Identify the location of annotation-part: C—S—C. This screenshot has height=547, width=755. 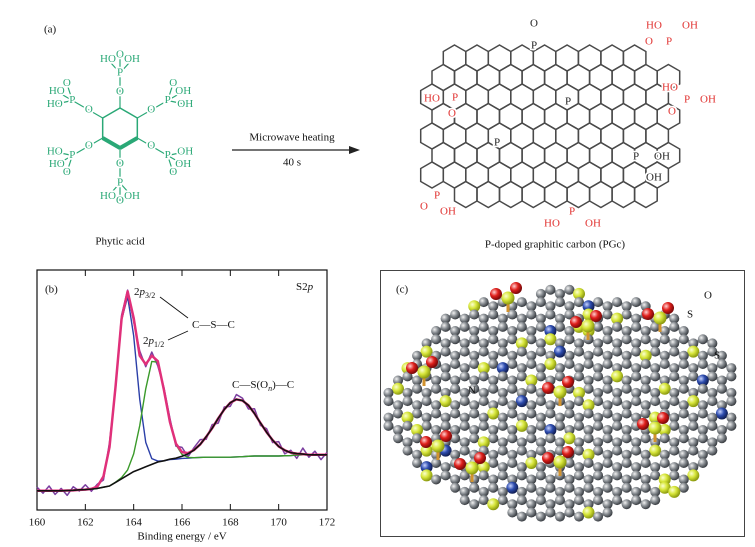
(213, 325).